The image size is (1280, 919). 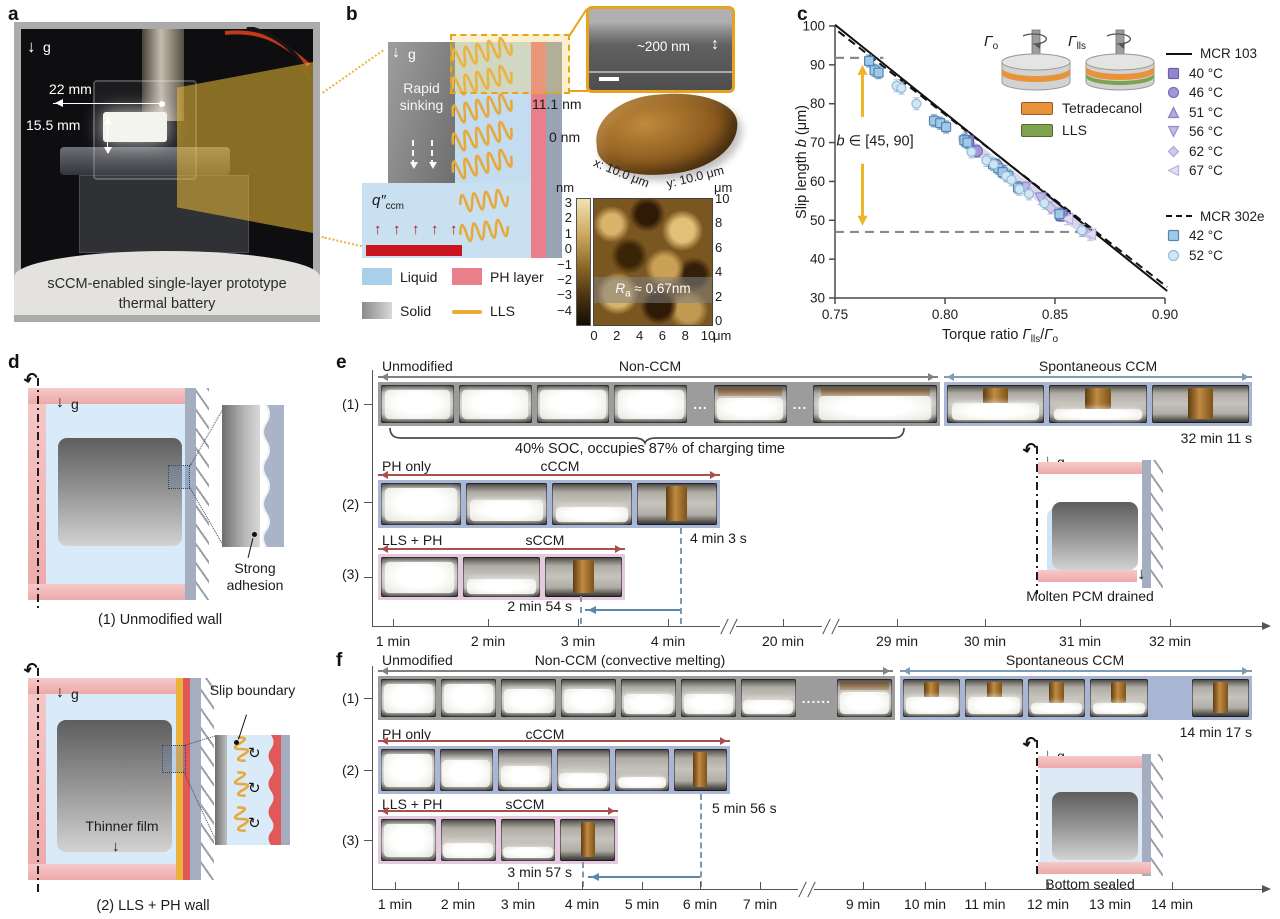 I want to click on solid-line-sample, so click(x=1179, y=53).